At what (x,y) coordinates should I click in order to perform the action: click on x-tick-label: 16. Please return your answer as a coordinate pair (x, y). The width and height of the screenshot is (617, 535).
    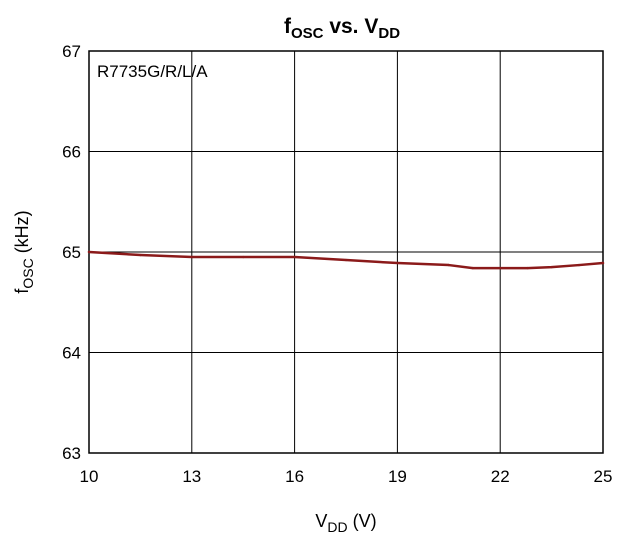
    Looking at the image, I should click on (294, 476).